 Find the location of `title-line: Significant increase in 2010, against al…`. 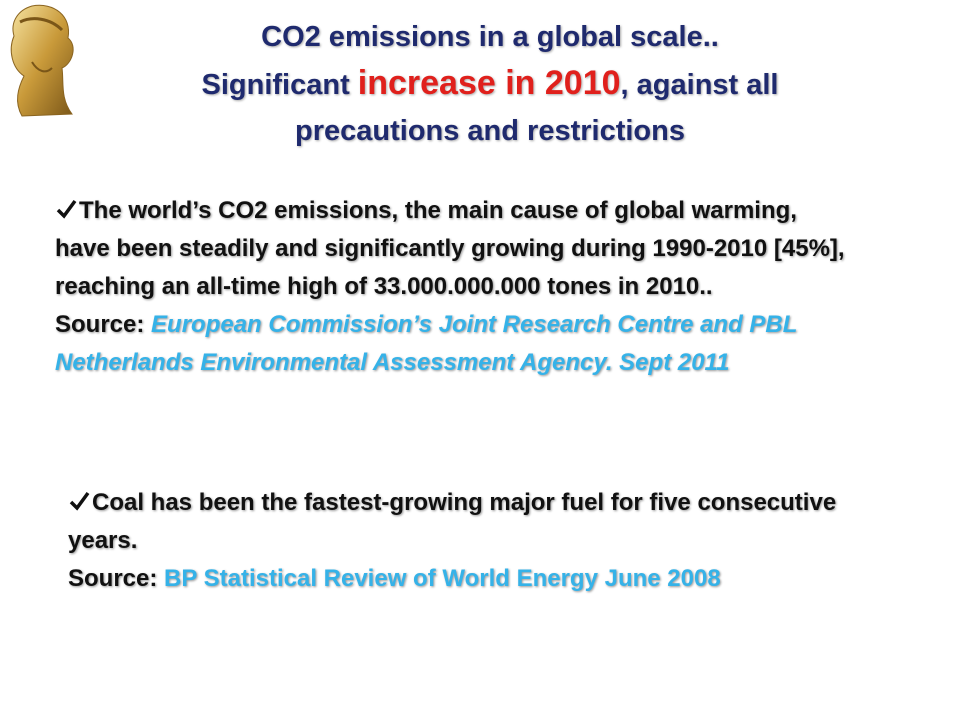

title-line: Significant increase in 2010, against al… is located at coordinates (490, 84).